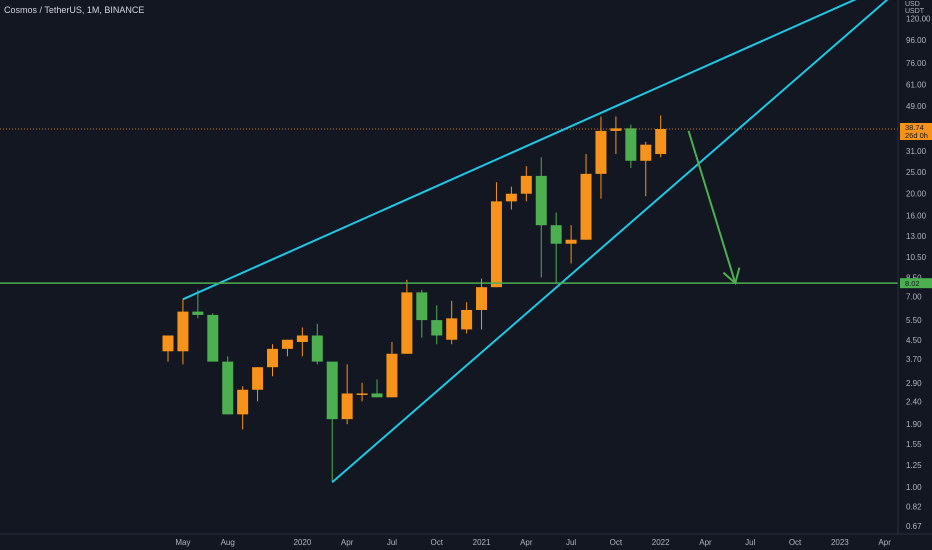 This screenshot has height=550, width=932. Describe the element at coordinates (914, 359) in the screenshot. I see `price-tick-label: 3.70` at that location.